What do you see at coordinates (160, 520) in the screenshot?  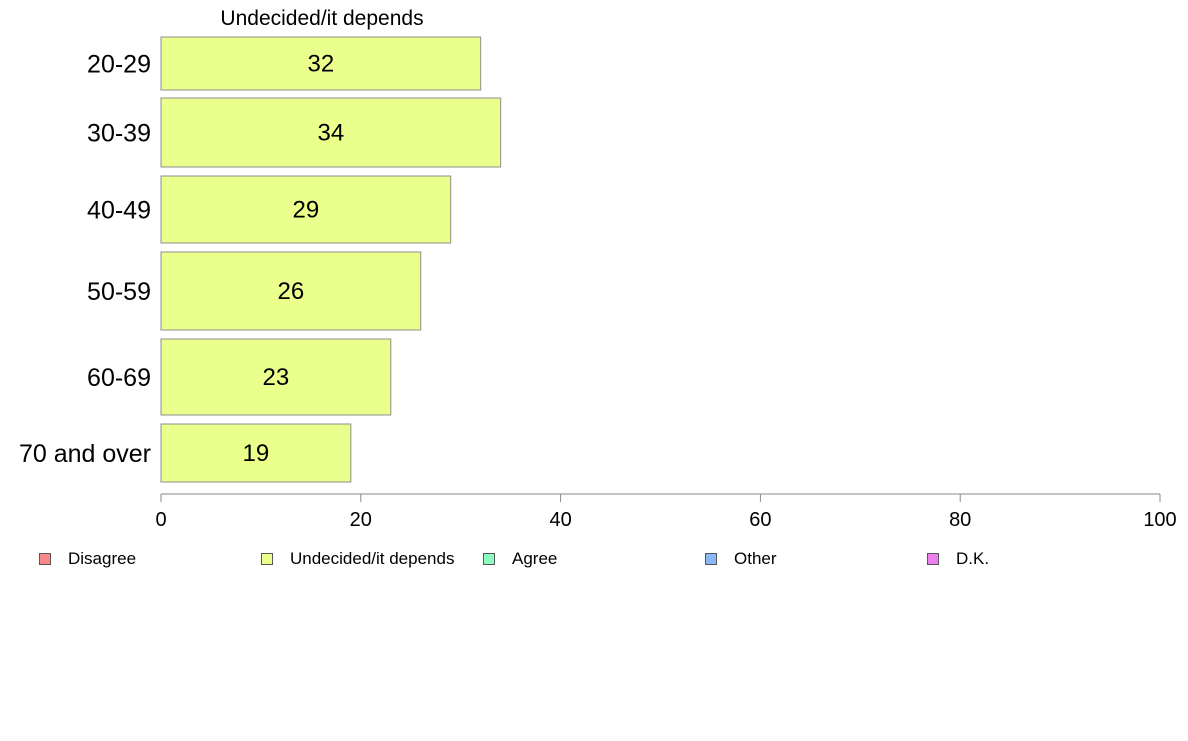 I see `x-tick-label: 0` at bounding box center [160, 520].